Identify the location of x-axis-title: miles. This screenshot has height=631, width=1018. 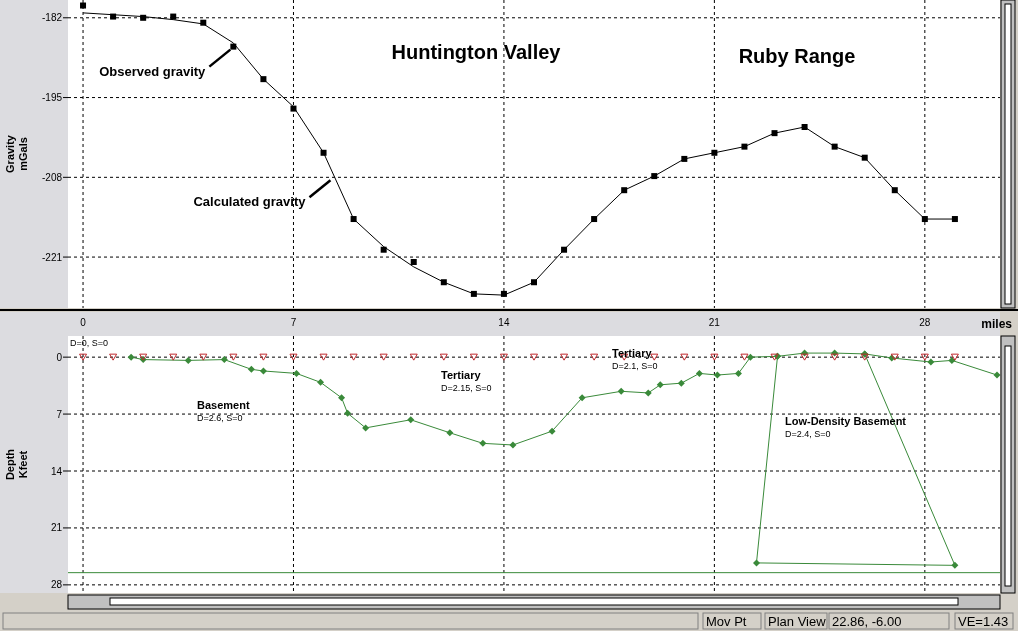
(997, 324).